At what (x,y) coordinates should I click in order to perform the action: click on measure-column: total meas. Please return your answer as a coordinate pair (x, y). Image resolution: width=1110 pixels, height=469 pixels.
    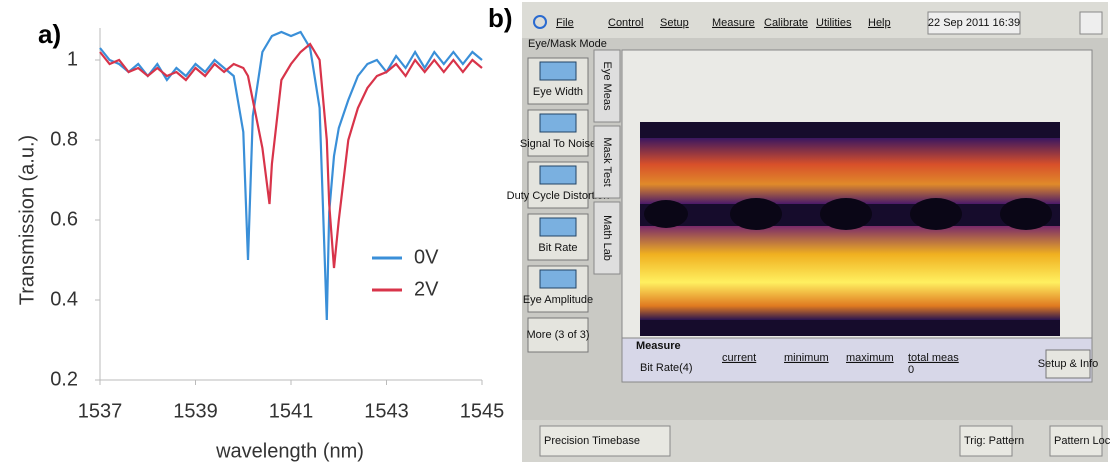
    Looking at the image, I should click on (933, 358).